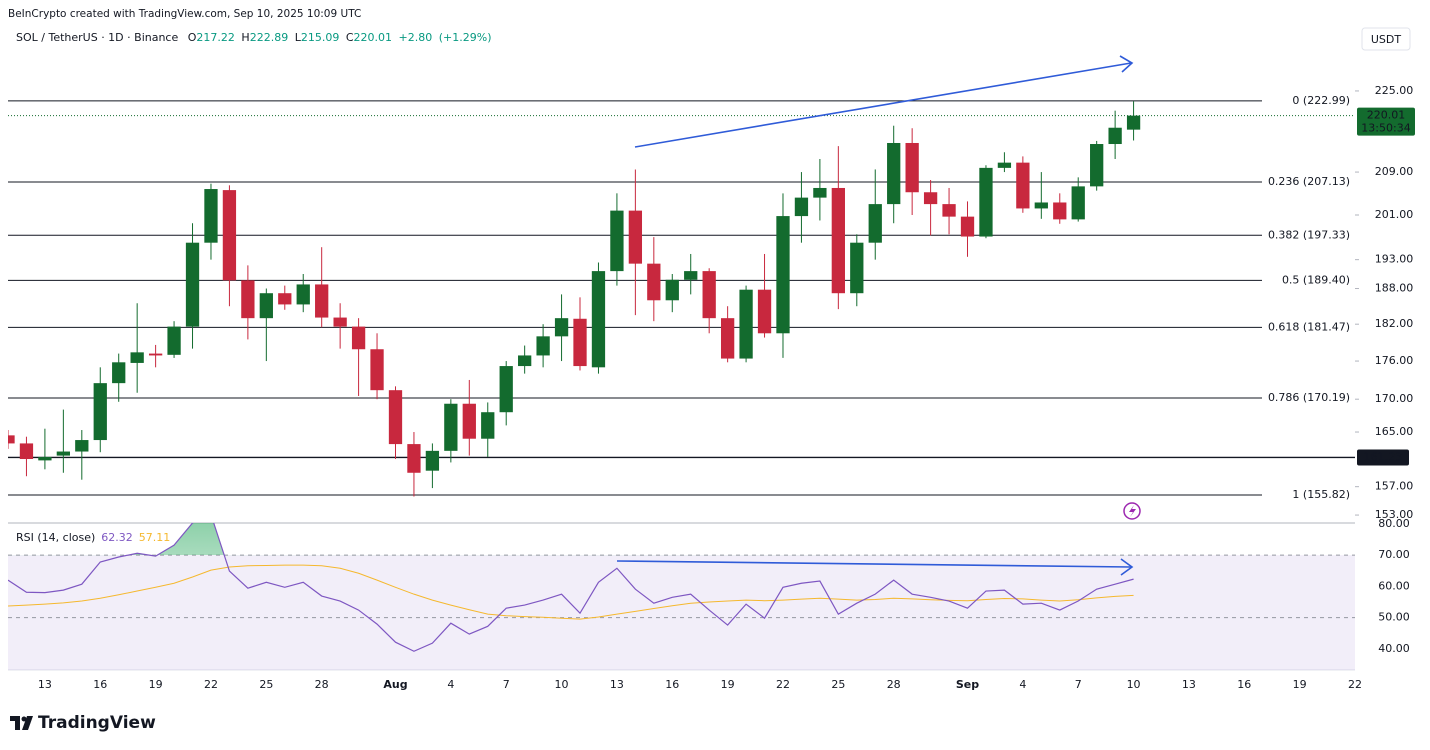  Describe the element at coordinates (1394, 514) in the screenshot. I see `y-tick-label: 153.00` at that location.